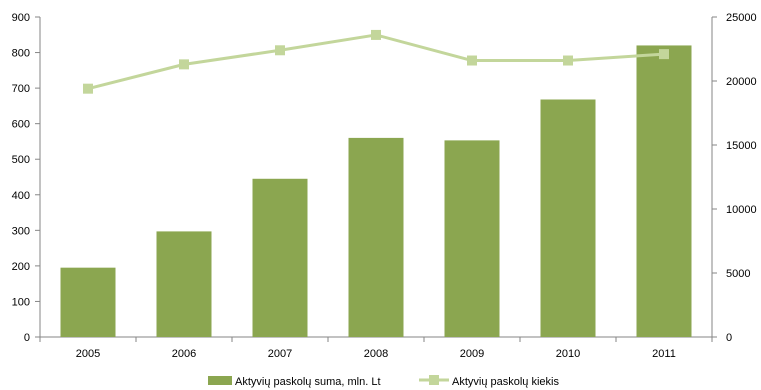 This screenshot has height=390, width=761. What do you see at coordinates (729, 338) in the screenshot?
I see `right-axis-tick-label: 0` at bounding box center [729, 338].